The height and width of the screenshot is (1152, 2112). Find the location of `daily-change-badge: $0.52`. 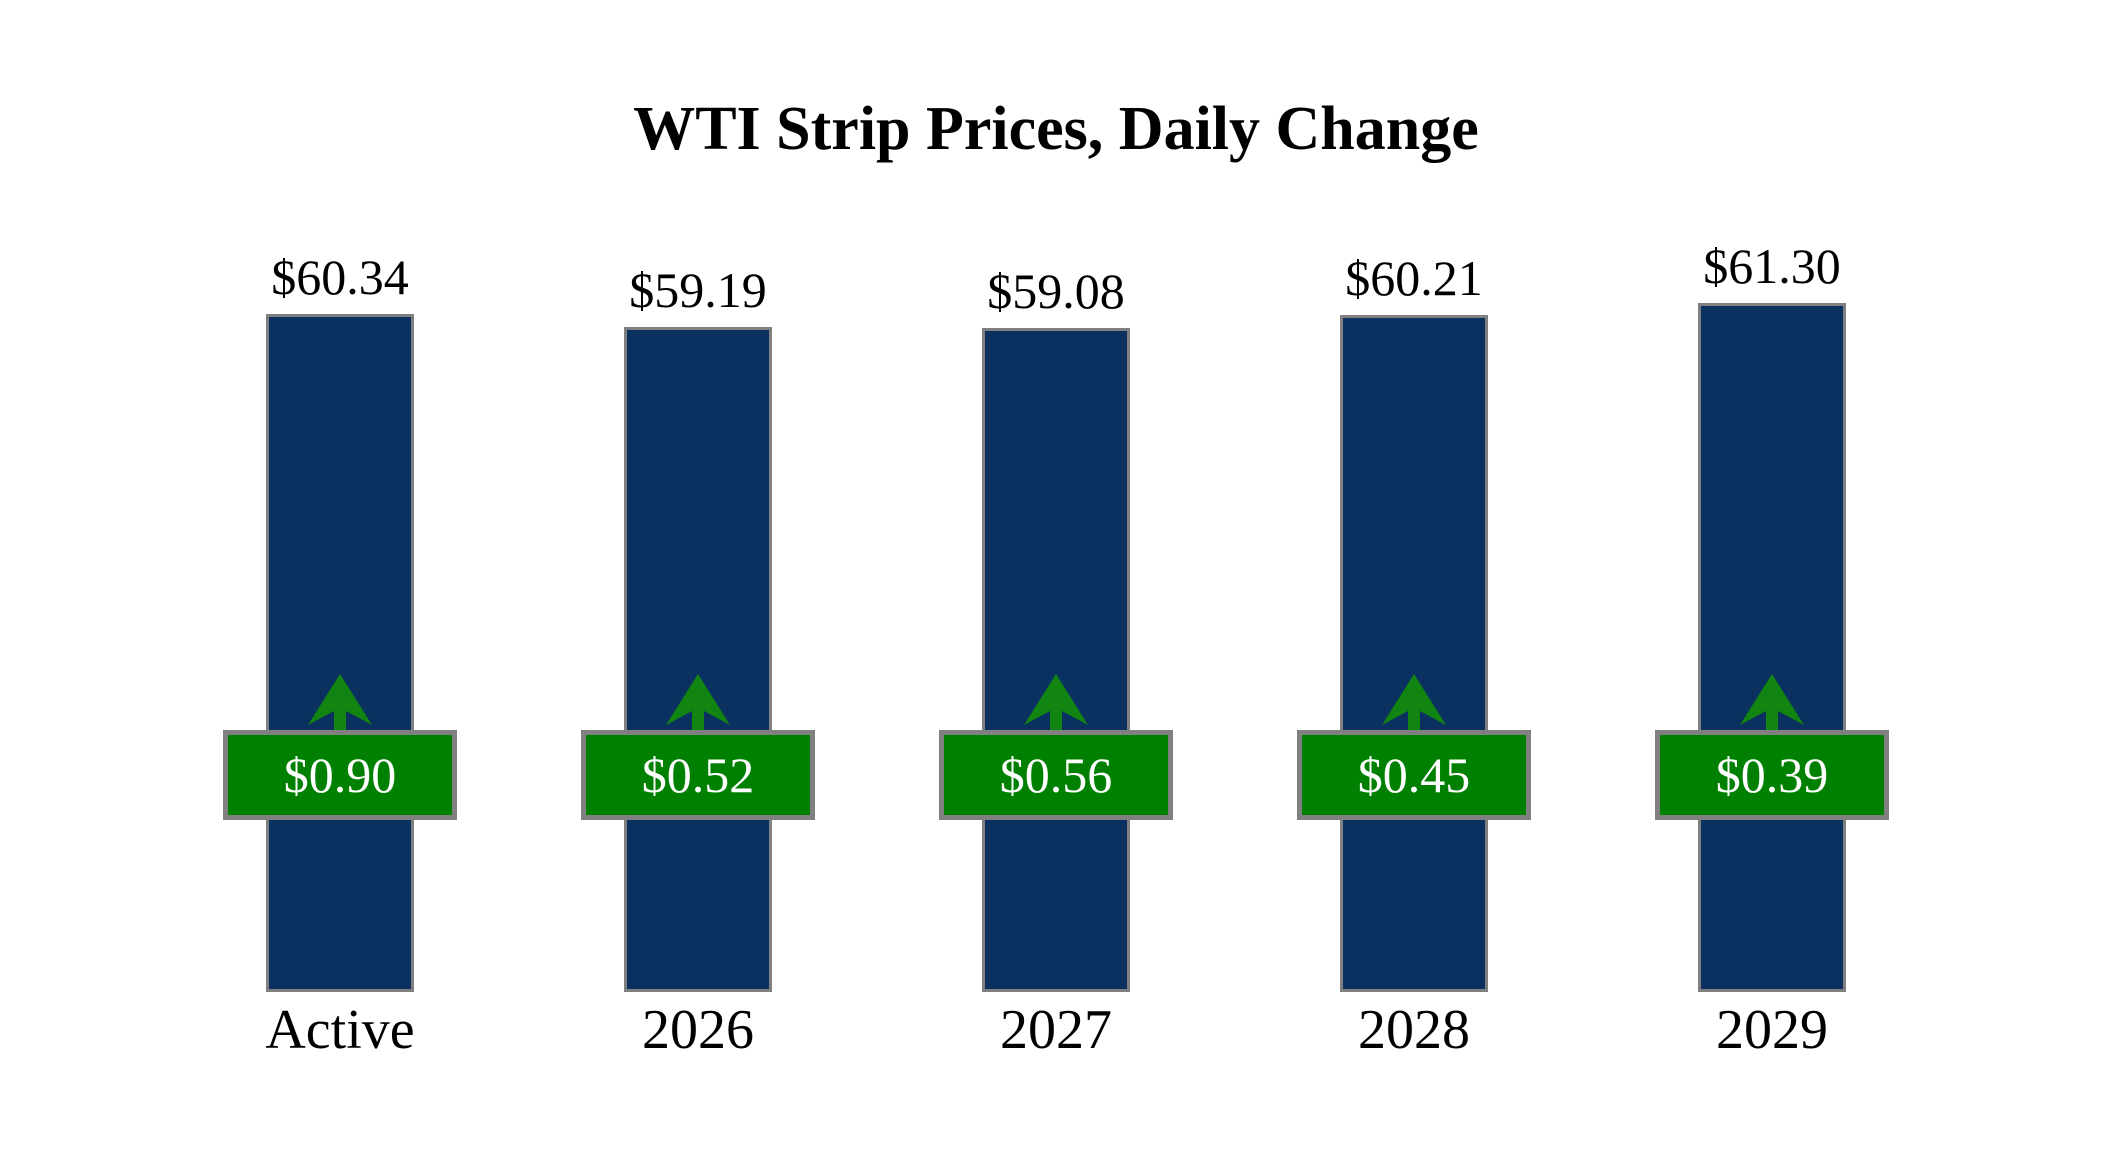

daily-change-badge: $0.52 is located at coordinates (698, 775).